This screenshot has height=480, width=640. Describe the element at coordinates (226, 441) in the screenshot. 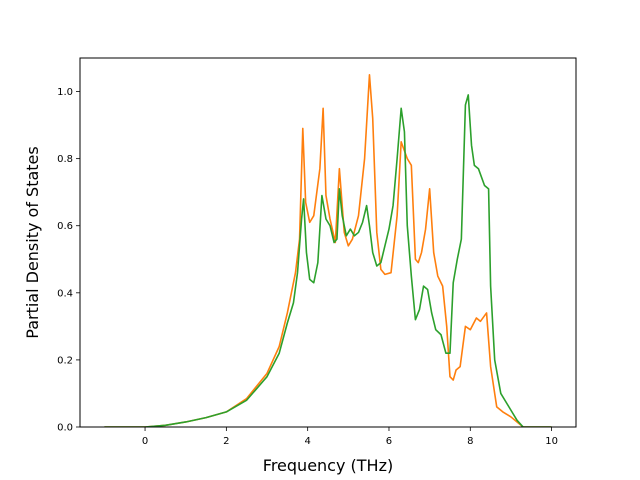

I see `x-tick-label: 2` at that location.